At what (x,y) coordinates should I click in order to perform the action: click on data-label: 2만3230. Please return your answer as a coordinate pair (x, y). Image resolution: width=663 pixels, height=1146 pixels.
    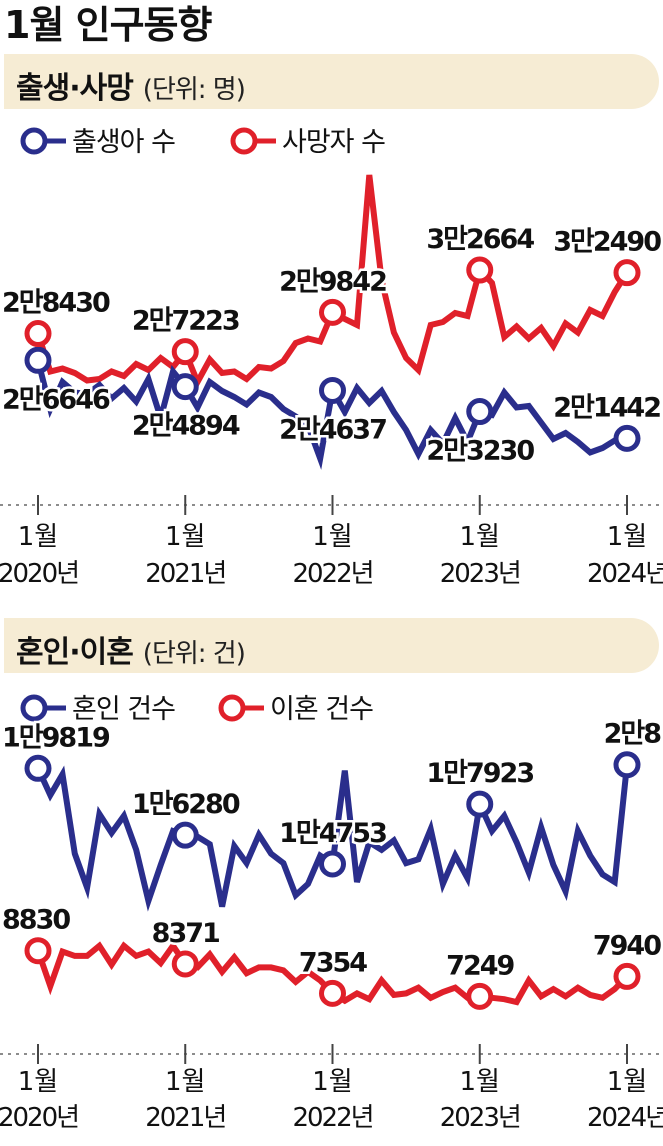
    Looking at the image, I should click on (480, 451).